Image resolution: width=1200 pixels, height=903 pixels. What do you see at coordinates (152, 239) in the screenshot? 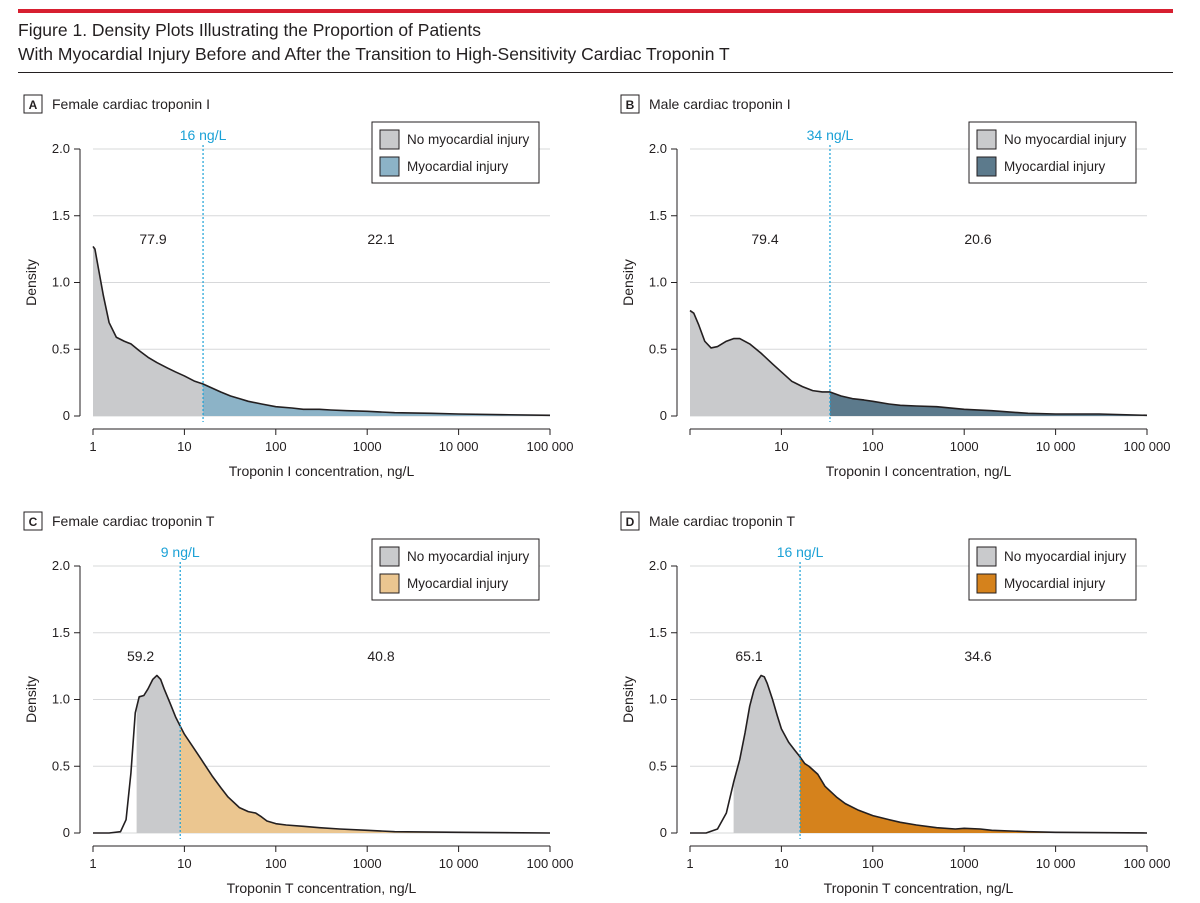
I see `left-percent: 77.9` at bounding box center [152, 239].